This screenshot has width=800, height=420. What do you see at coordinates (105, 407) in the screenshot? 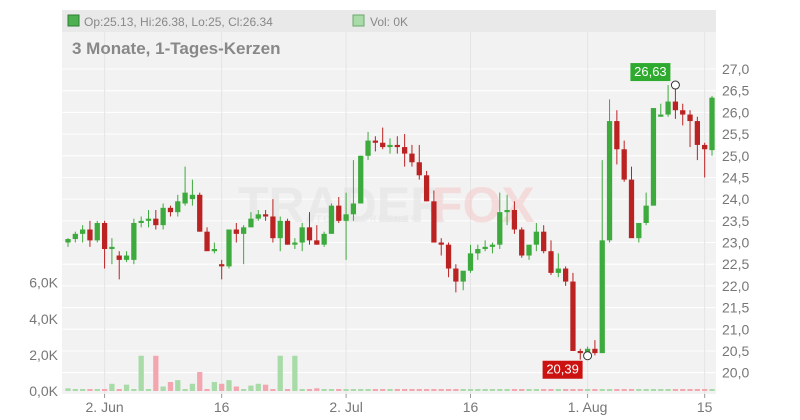
I see `time-tick-label: 2. Jun` at bounding box center [105, 407].